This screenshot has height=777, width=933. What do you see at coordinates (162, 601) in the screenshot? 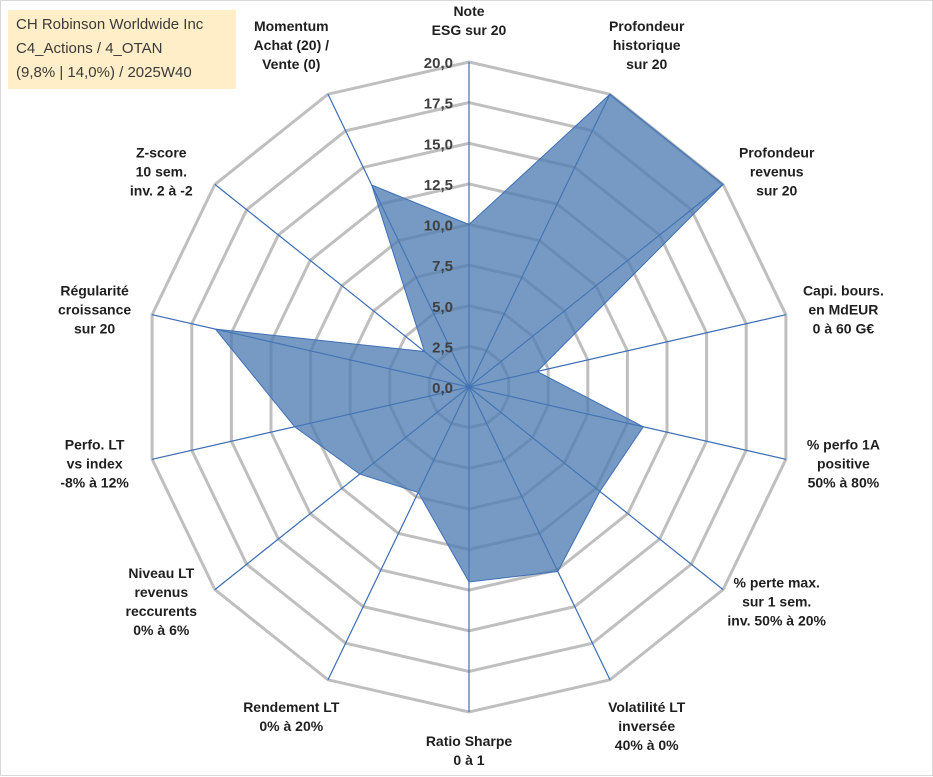
I see `category-label: Niveau LT revenus reccurents 0% à 6%` at bounding box center [162, 601].